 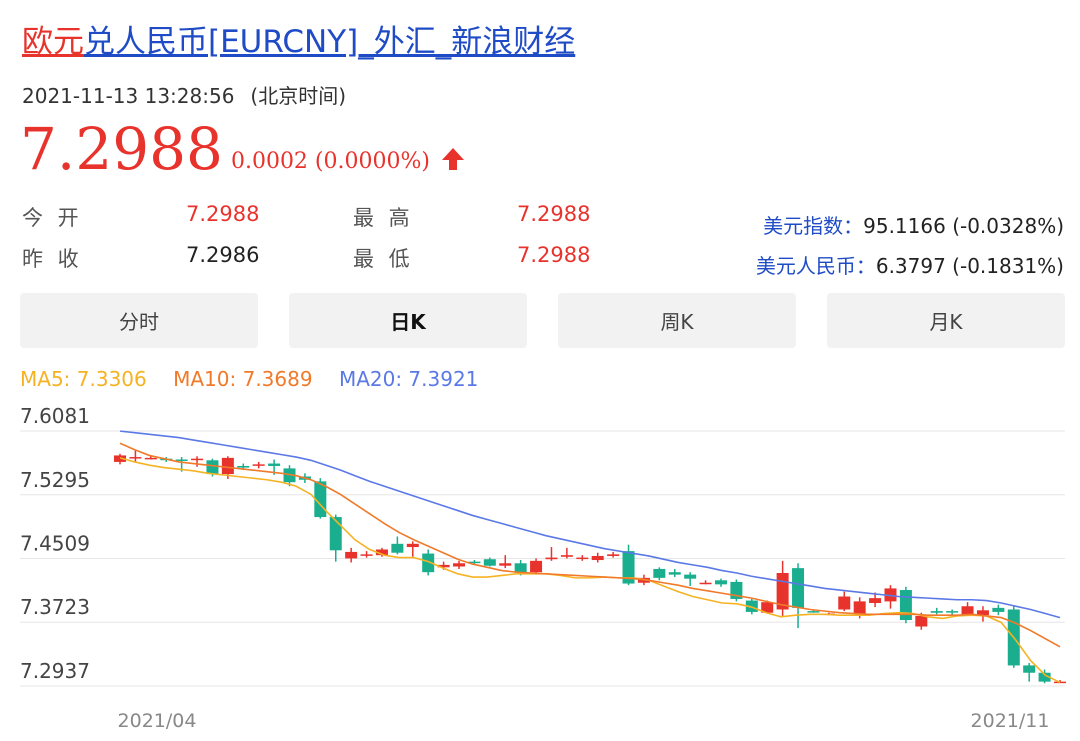 What do you see at coordinates (383, 259) in the screenshot?
I see `stat-low-label: 最 低` at bounding box center [383, 259].